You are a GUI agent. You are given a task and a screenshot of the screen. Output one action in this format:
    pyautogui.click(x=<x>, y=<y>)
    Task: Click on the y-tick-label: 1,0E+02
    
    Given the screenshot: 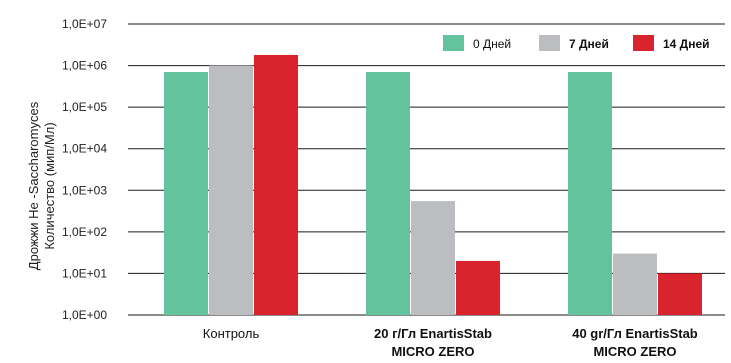 What is the action you would take?
    pyautogui.click(x=84, y=232)
    